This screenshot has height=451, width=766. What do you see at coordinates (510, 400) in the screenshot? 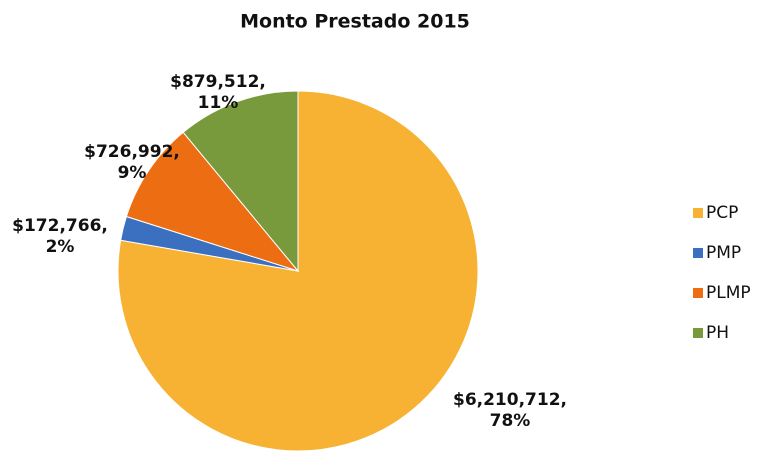
I see `data-label: $6,210,712,` at bounding box center [510, 400].